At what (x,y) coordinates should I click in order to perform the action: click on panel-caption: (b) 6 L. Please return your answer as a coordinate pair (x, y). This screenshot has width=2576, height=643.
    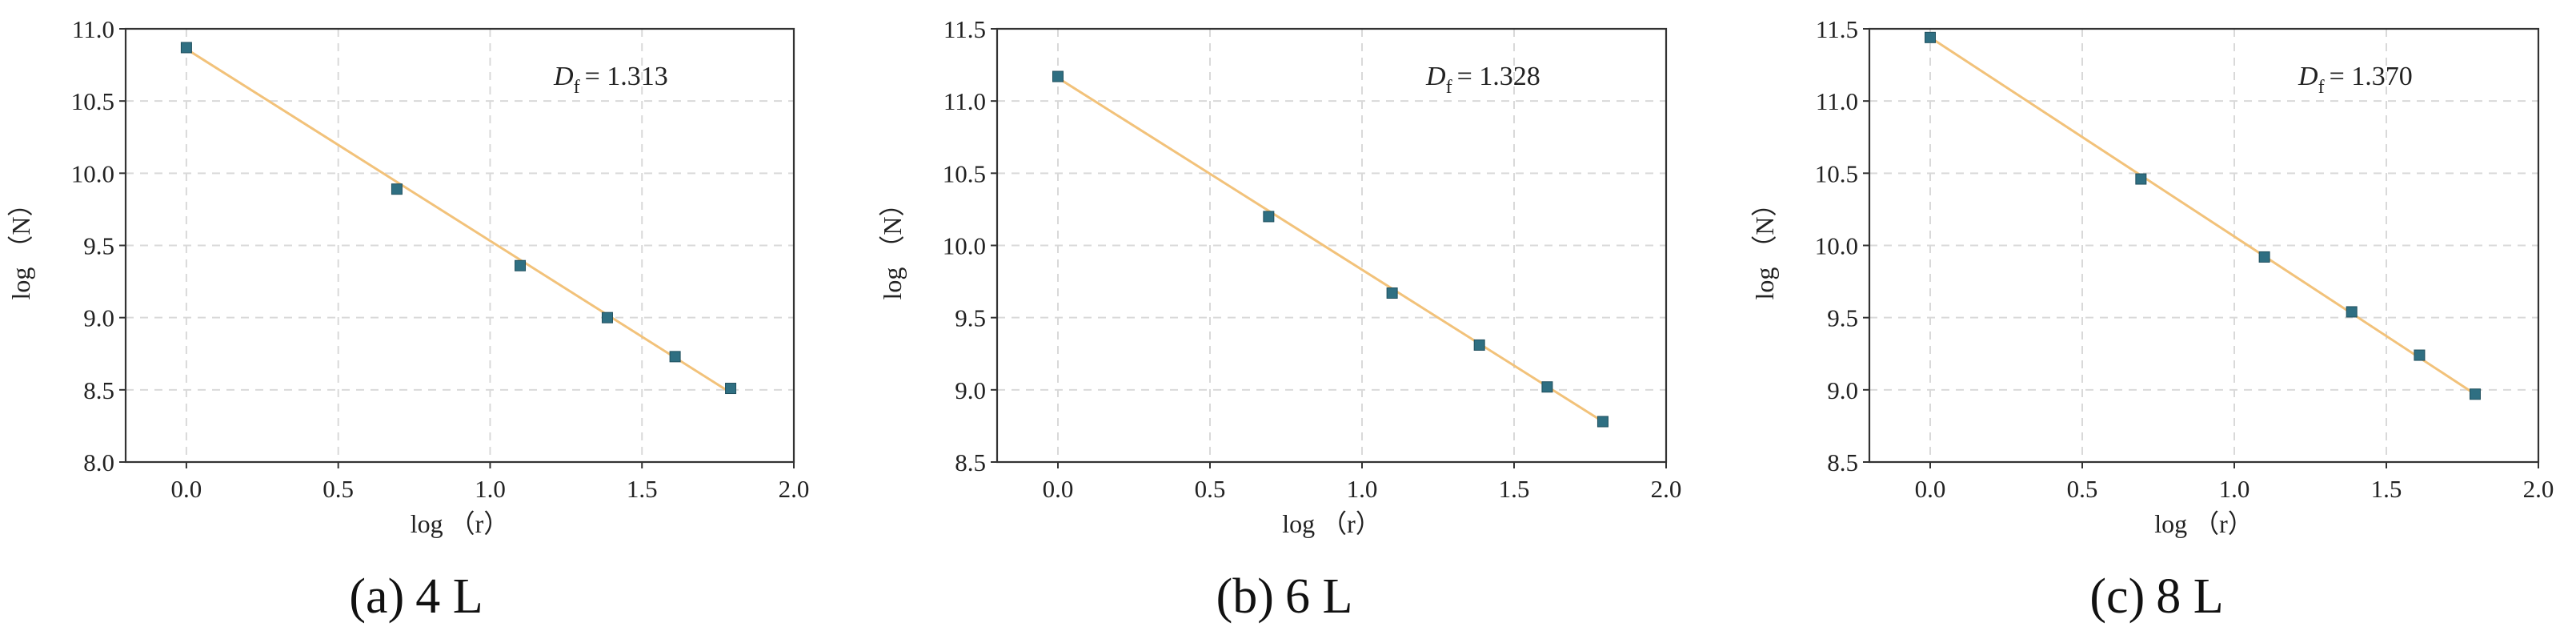
    Looking at the image, I should click on (1284, 596).